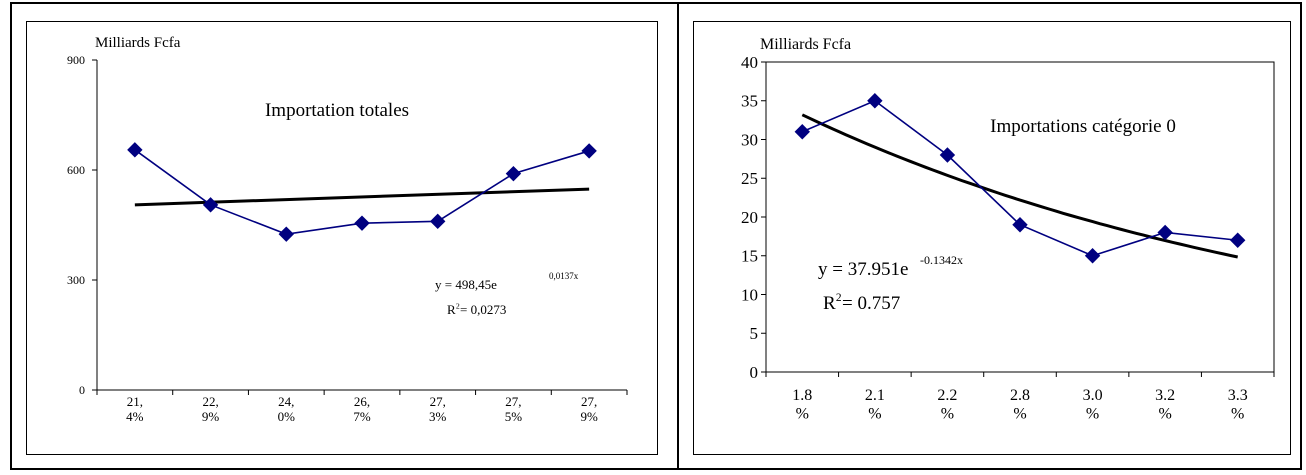  I want to click on x-tick-label: 27, 3%, so click(438, 409).